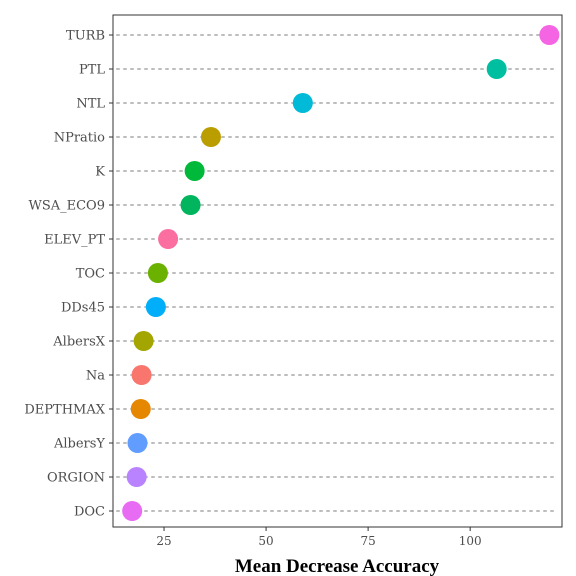 Image resolution: width=576 pixels, height=576 pixels. What do you see at coordinates (210, 137) in the screenshot?
I see `data-point-npratio` at bounding box center [210, 137].